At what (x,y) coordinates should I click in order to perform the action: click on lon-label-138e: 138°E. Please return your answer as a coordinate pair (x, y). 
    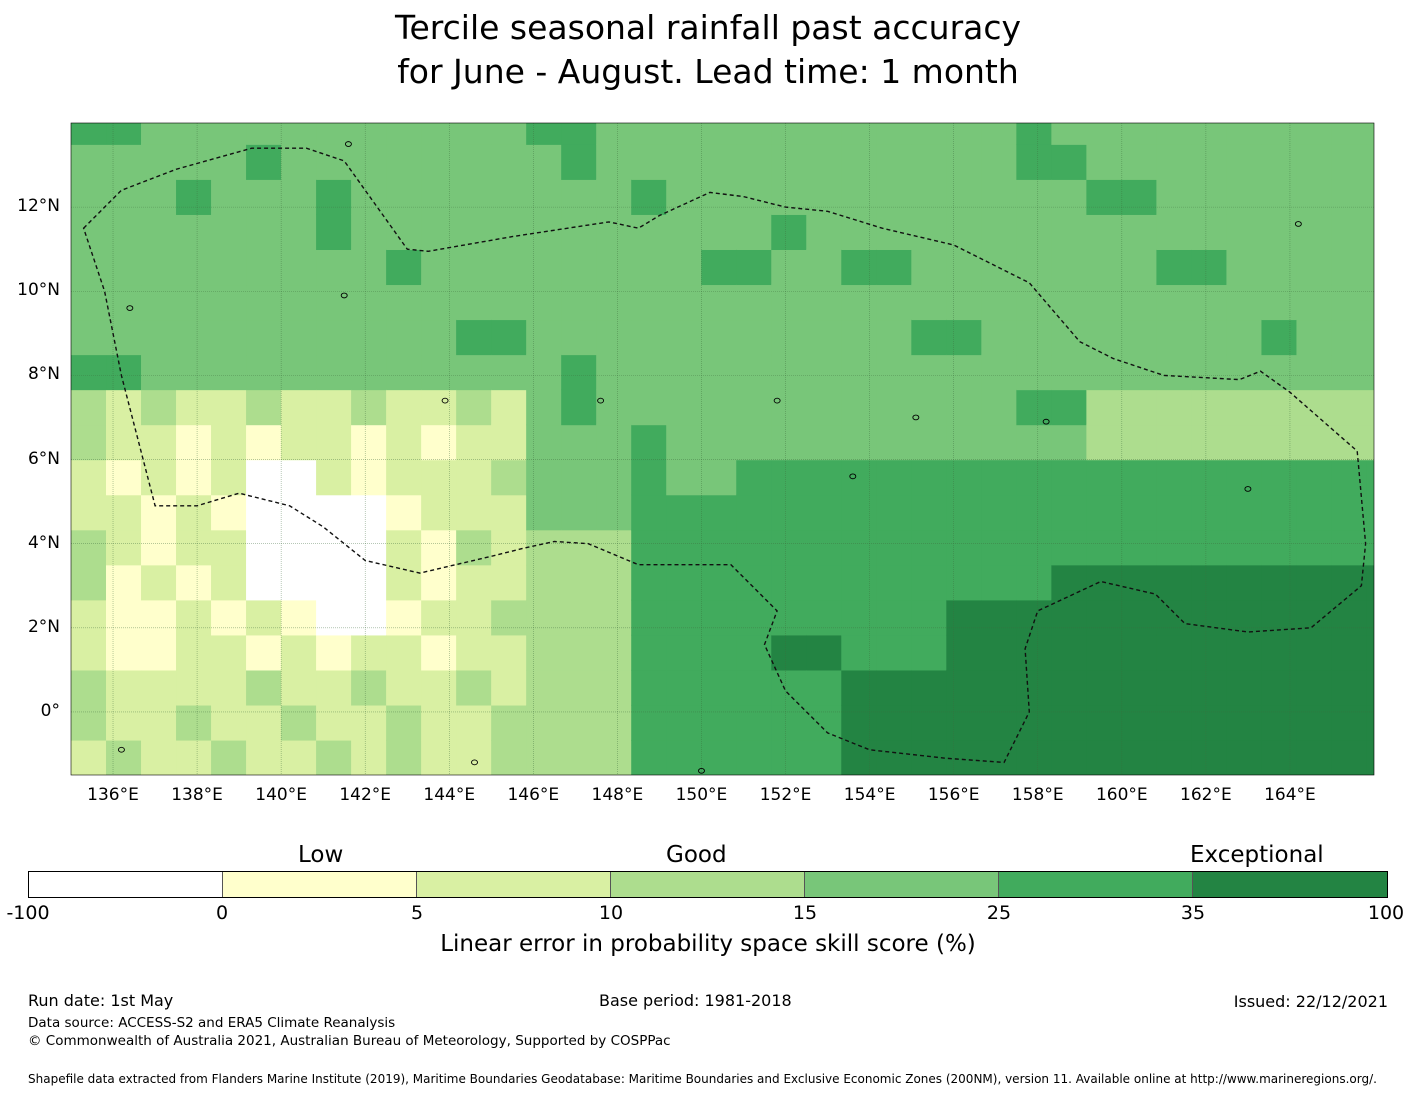
    Looking at the image, I should click on (197, 795).